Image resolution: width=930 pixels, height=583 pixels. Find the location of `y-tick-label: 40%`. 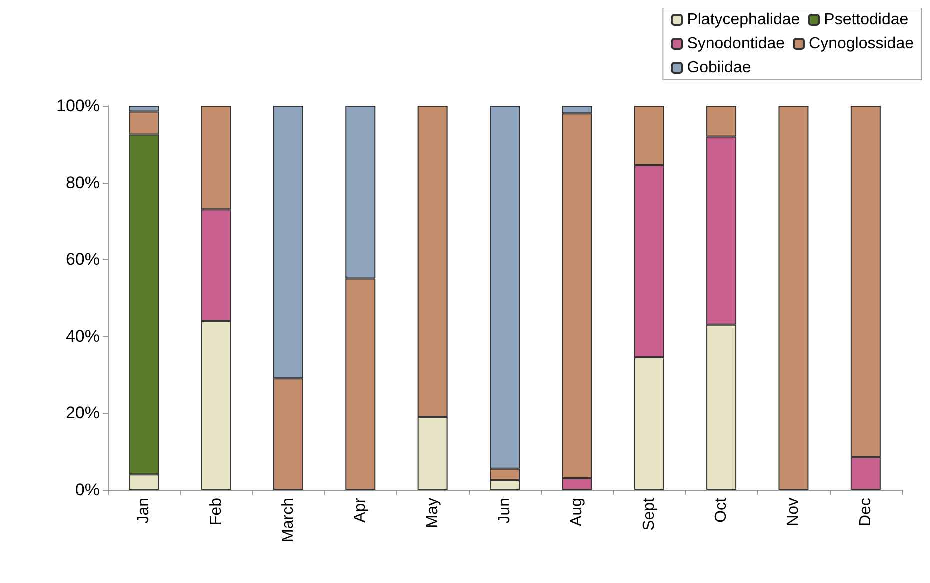

y-tick-label: 40% is located at coordinates (83, 336).